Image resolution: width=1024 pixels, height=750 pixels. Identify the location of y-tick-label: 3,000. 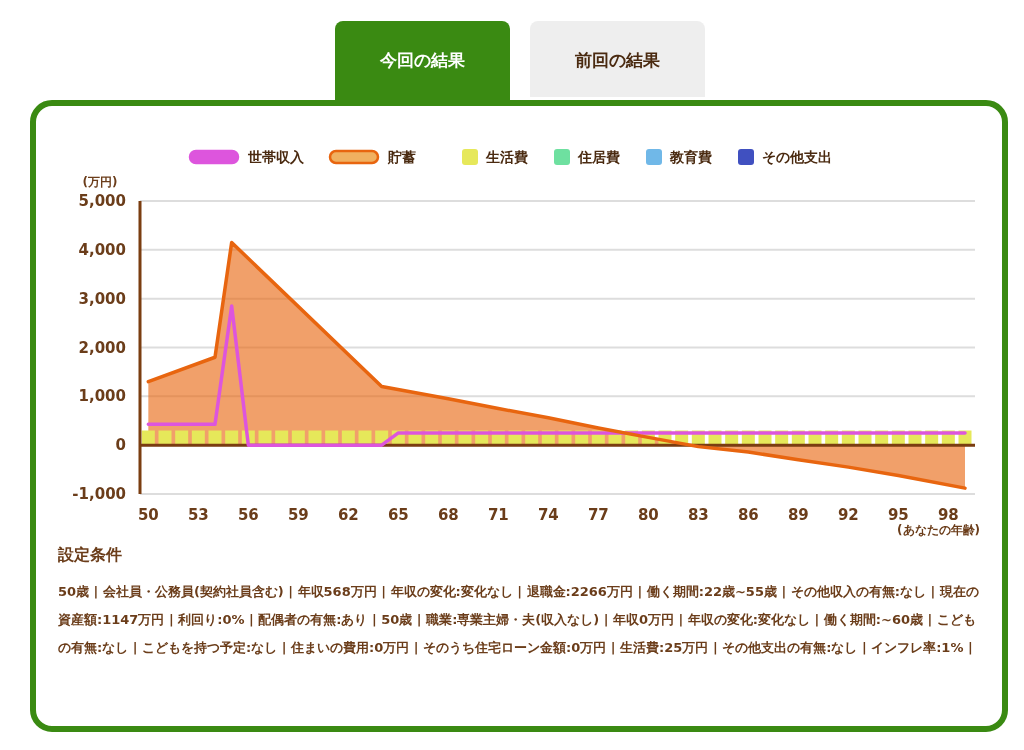
(102, 298).